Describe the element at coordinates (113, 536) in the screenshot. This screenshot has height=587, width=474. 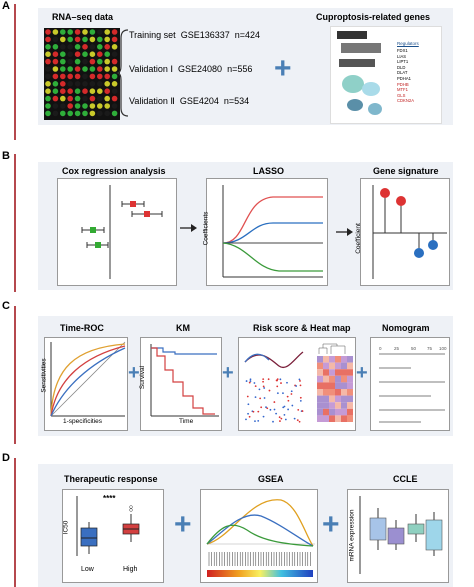
I see `therapeutic-boxplot: IC50 **** Low High` at that location.